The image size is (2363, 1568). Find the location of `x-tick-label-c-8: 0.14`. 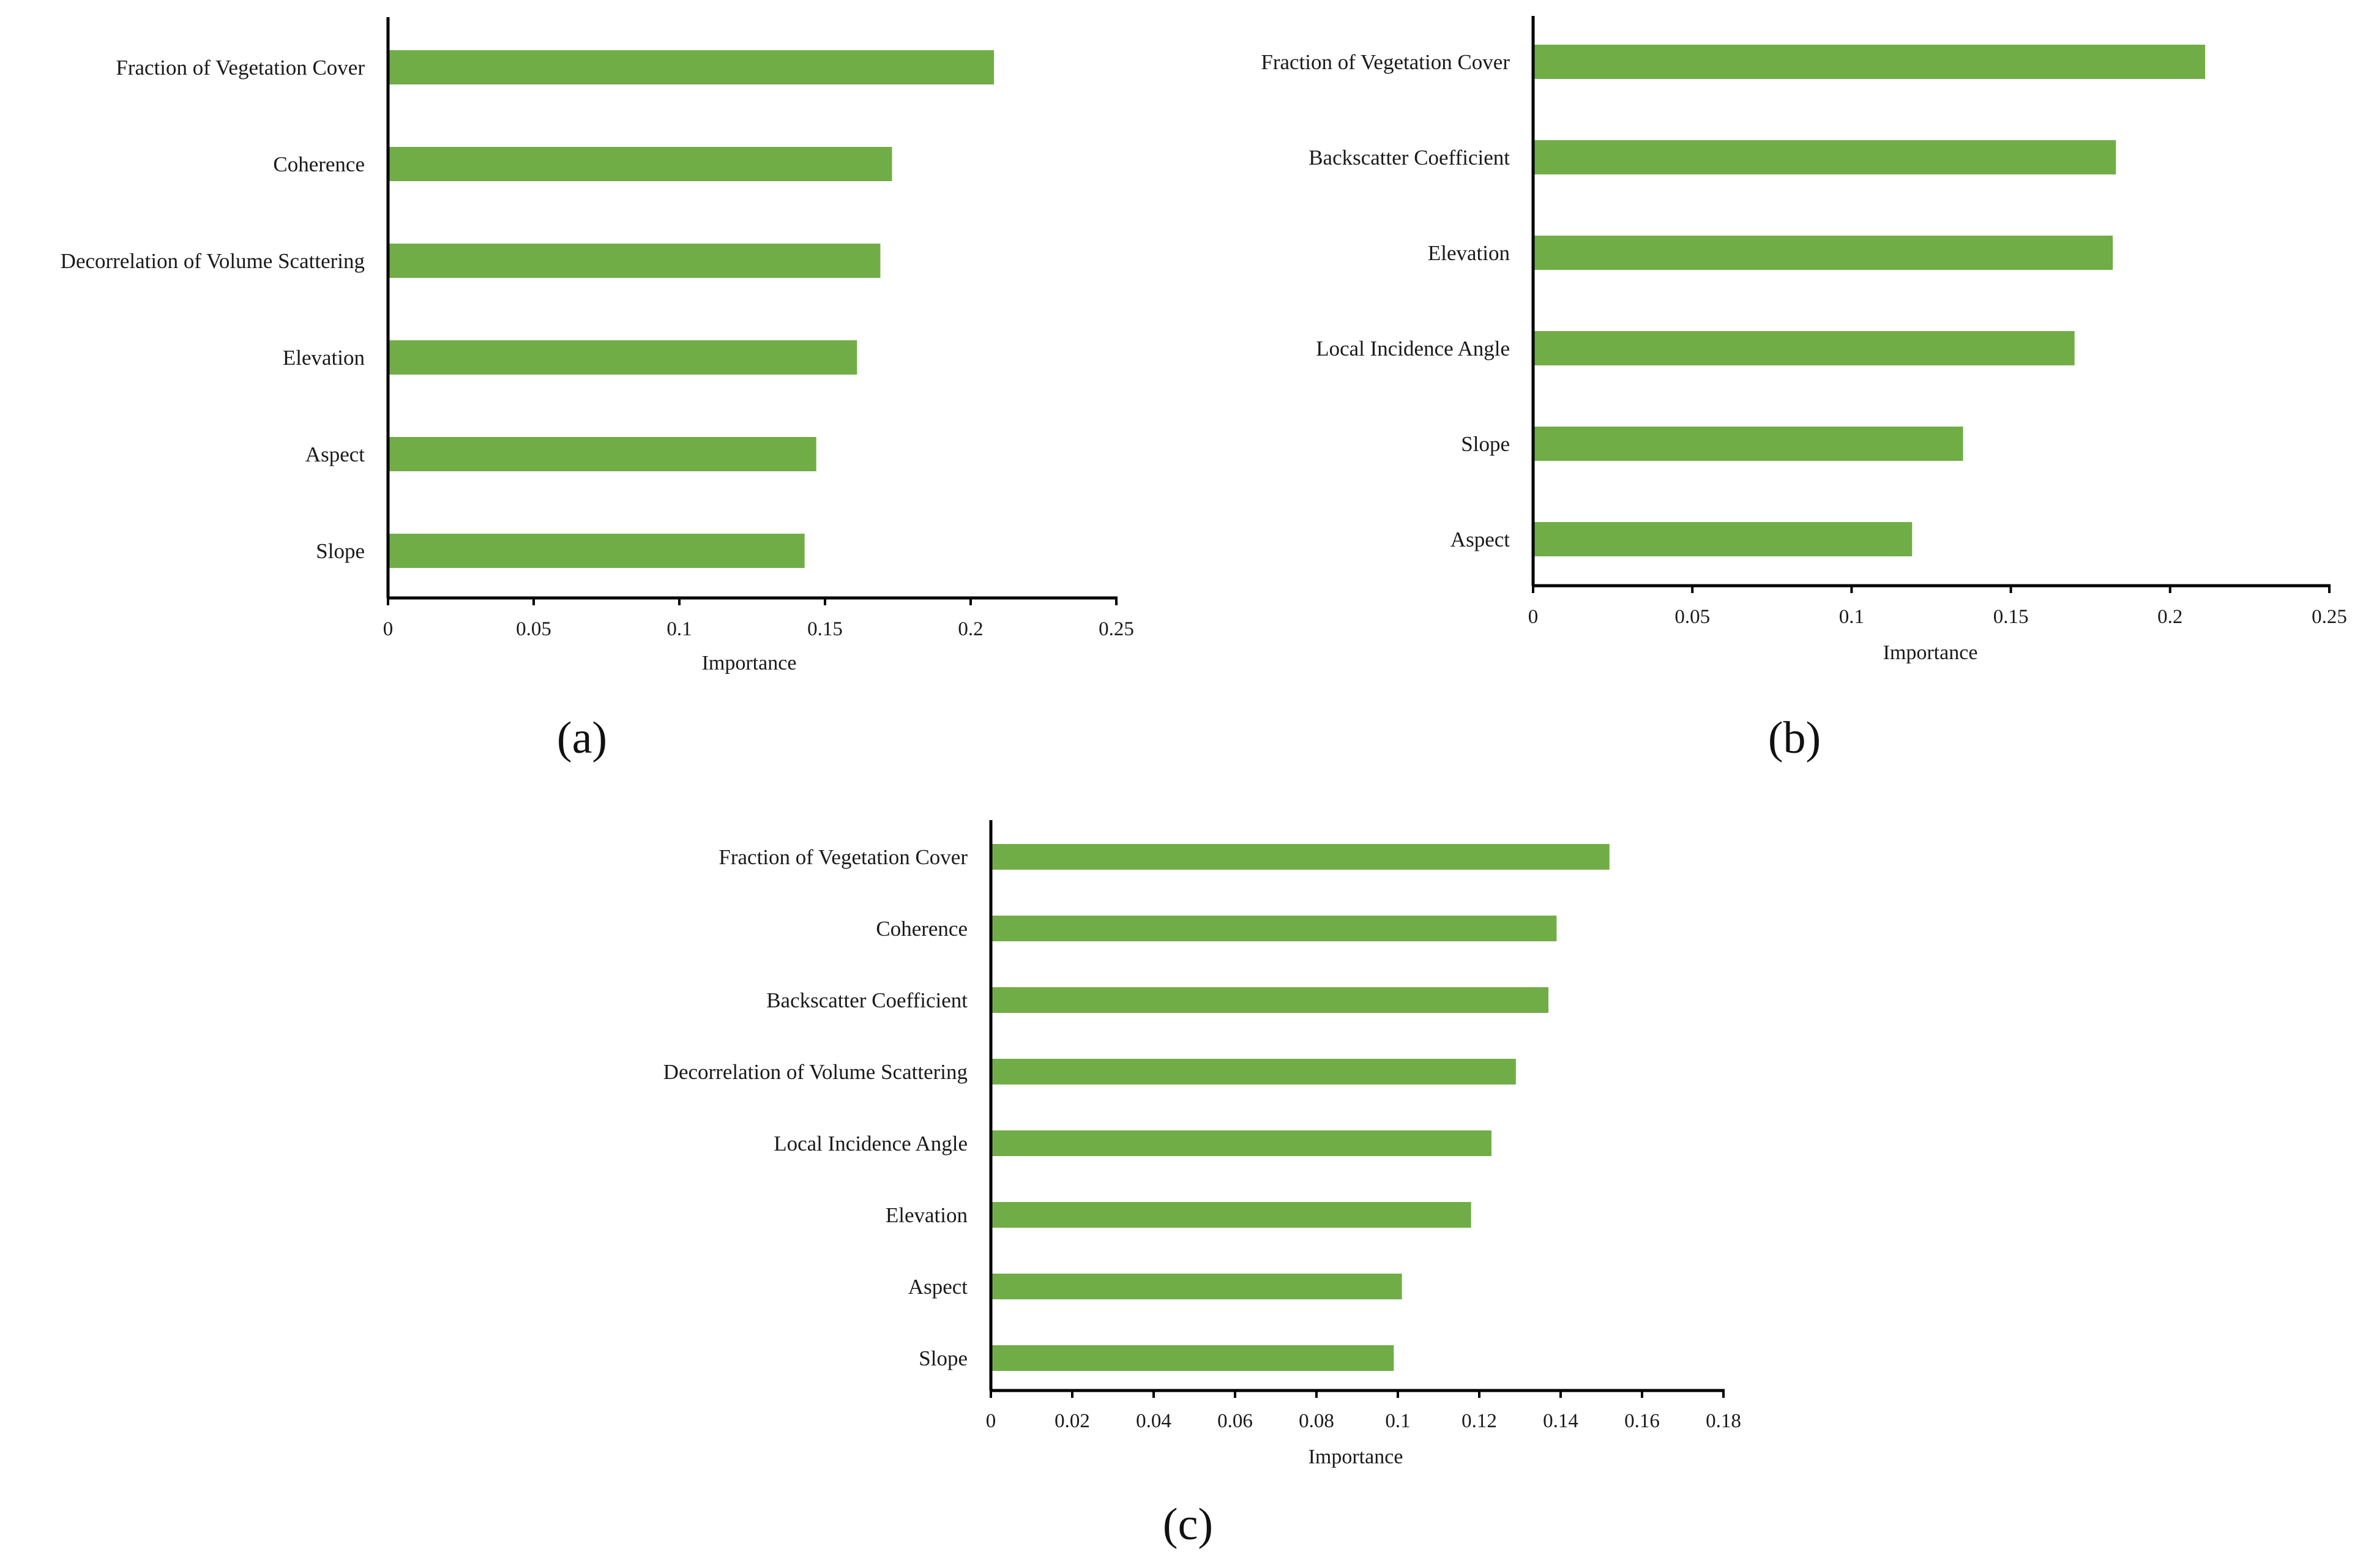

x-tick-label-c-8: 0.14 is located at coordinates (1560, 1421).